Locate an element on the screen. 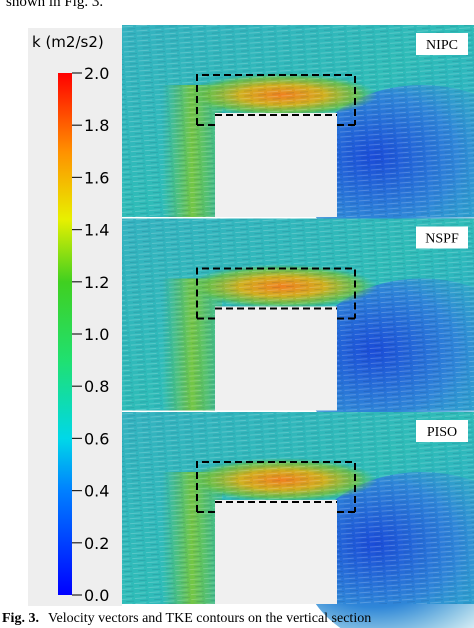  tick-label: 1.6 is located at coordinates (96, 177).